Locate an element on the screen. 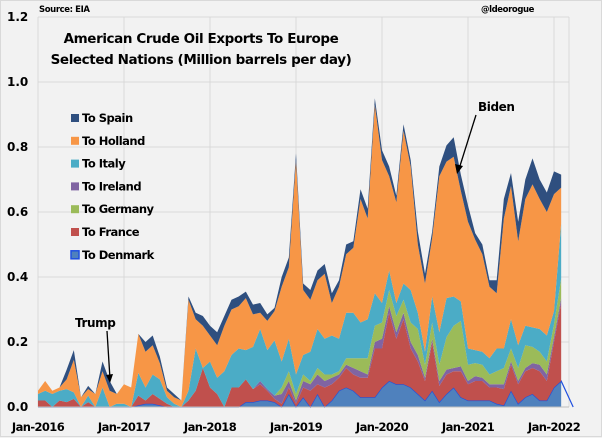  y-tick-label: 1.0 is located at coordinates (17, 82).